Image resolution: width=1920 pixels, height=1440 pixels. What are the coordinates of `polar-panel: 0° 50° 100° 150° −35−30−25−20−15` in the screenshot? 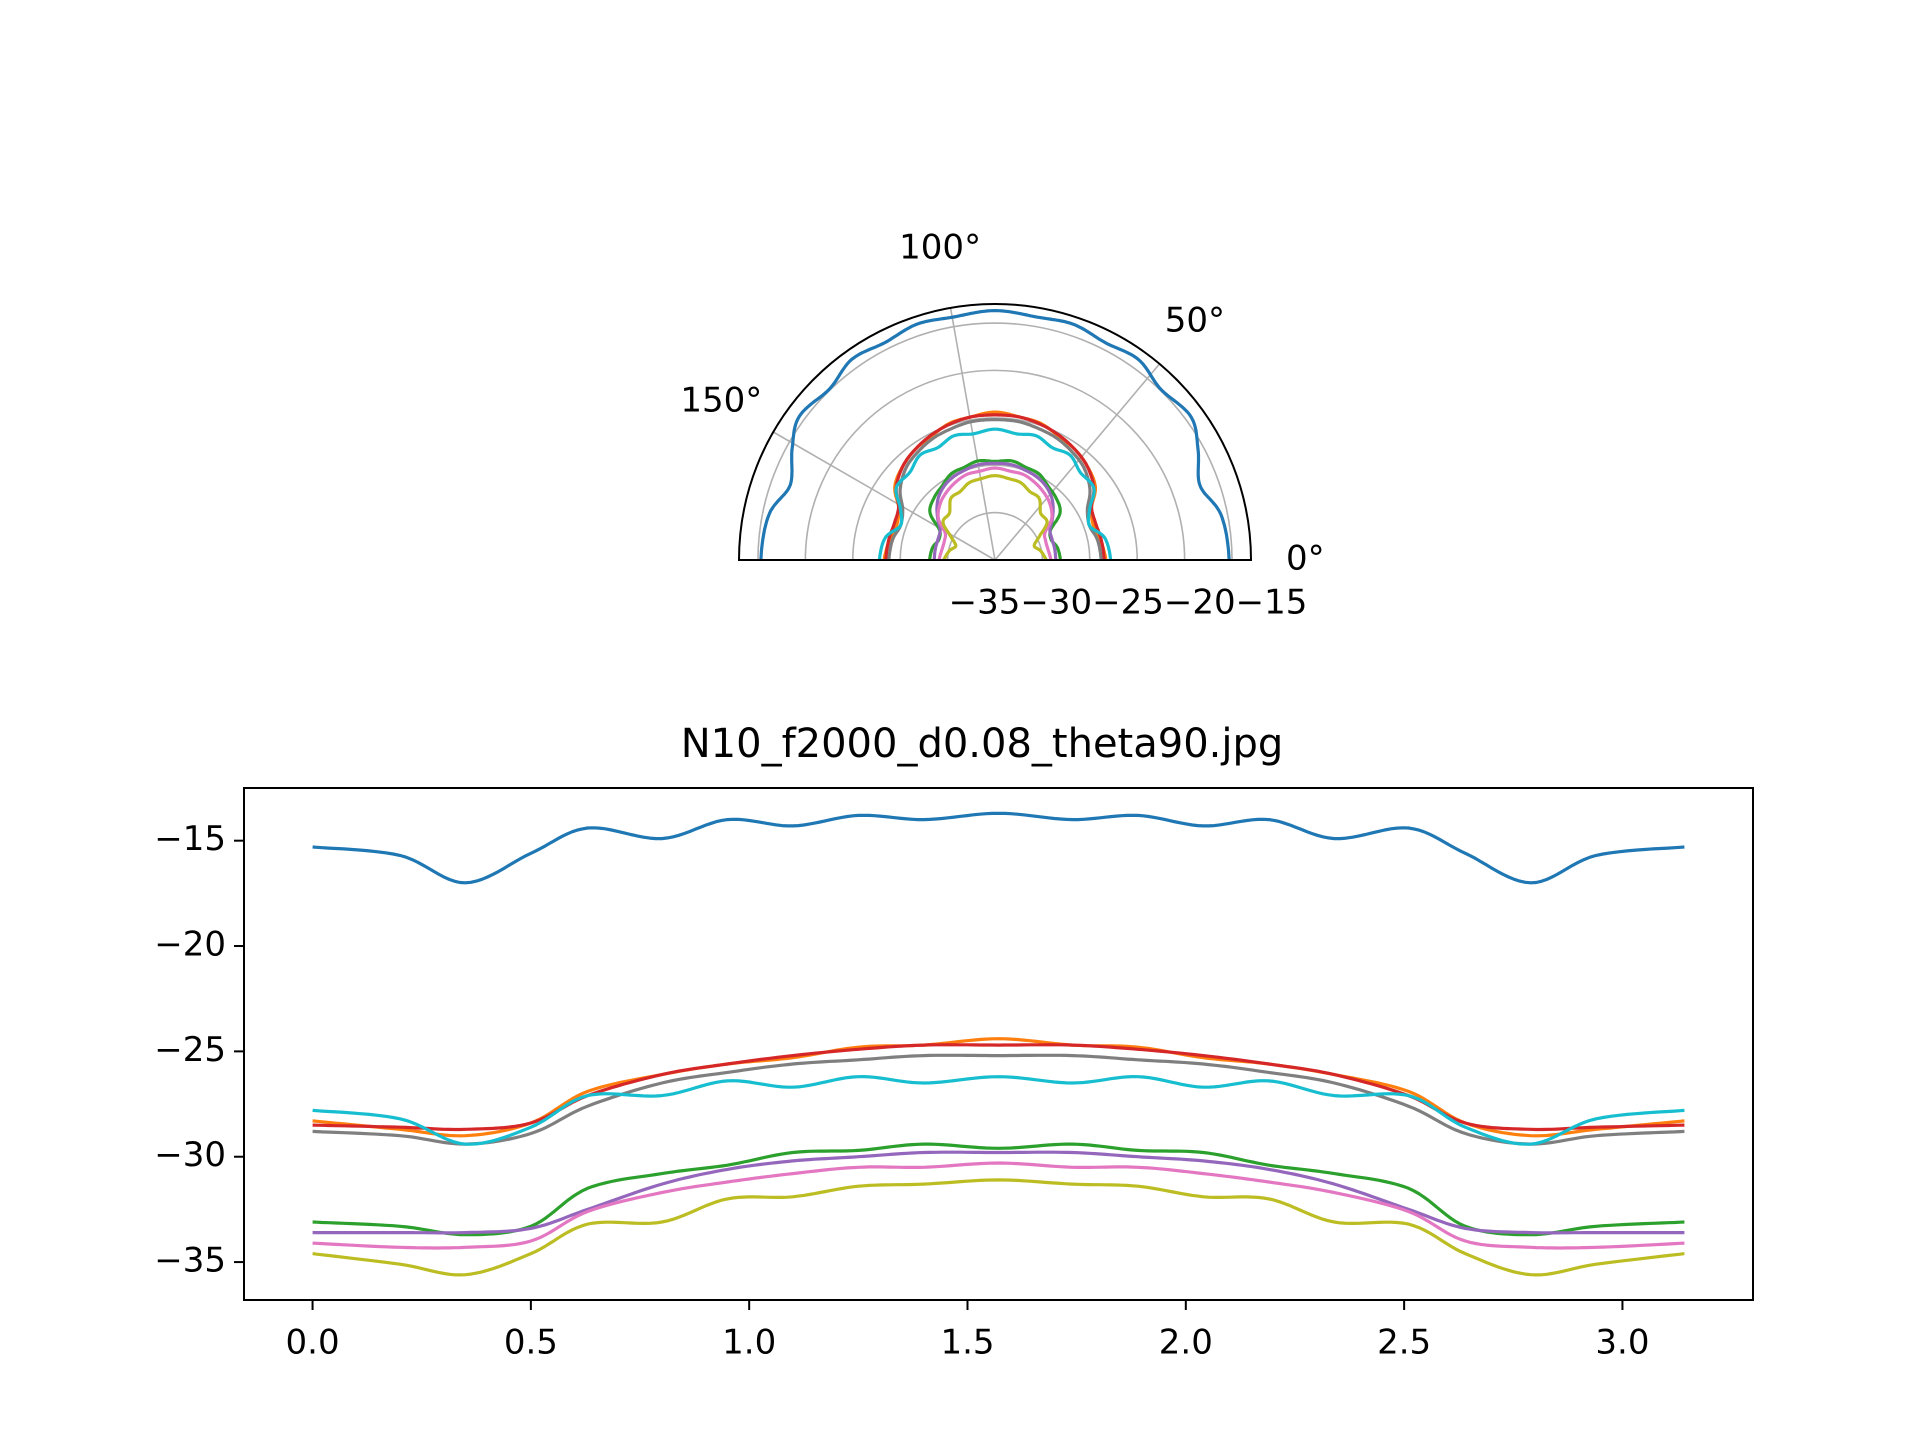 It's located at (1002, 424).